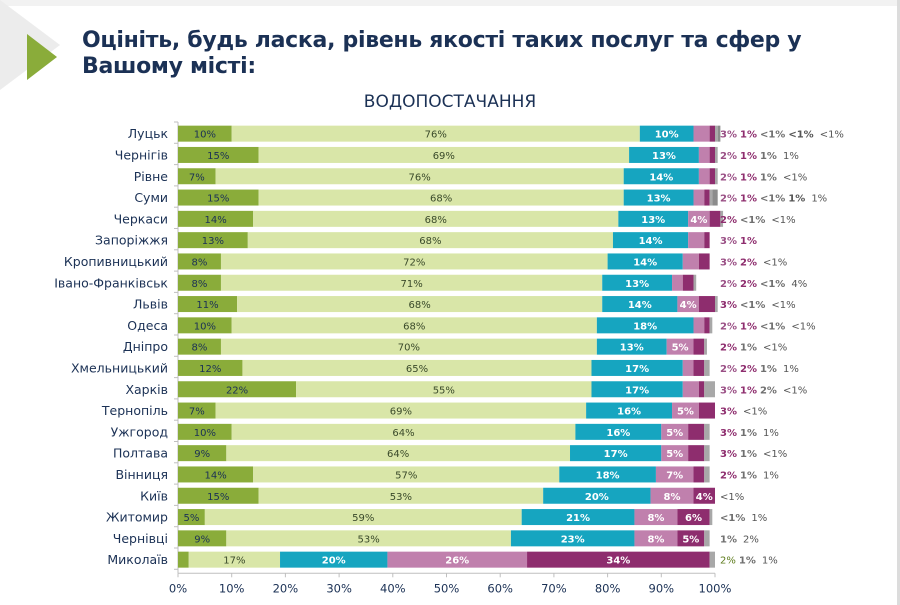  What do you see at coordinates (145, 346) in the screenshot?
I see `category-label: Дніпро` at bounding box center [145, 346].